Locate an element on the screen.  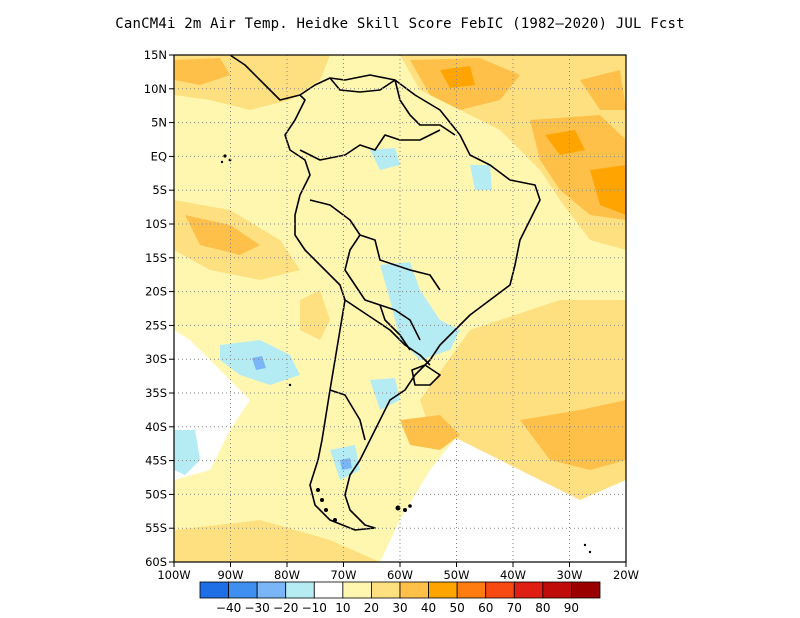
lat-label: 15N is located at coordinates (155, 55).